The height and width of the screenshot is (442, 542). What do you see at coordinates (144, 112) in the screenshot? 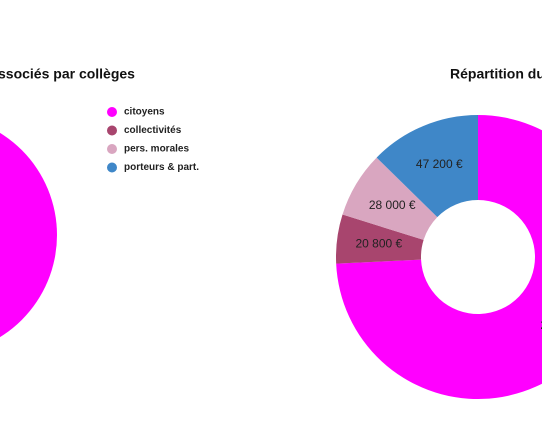
I see `legend-label: citoyens` at bounding box center [144, 112].